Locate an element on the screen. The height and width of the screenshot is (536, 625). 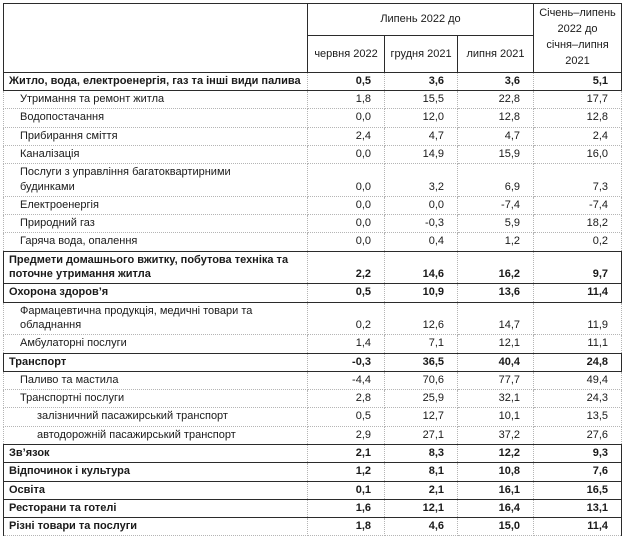
cell-value: 13,1 is located at coordinates (577, 508).